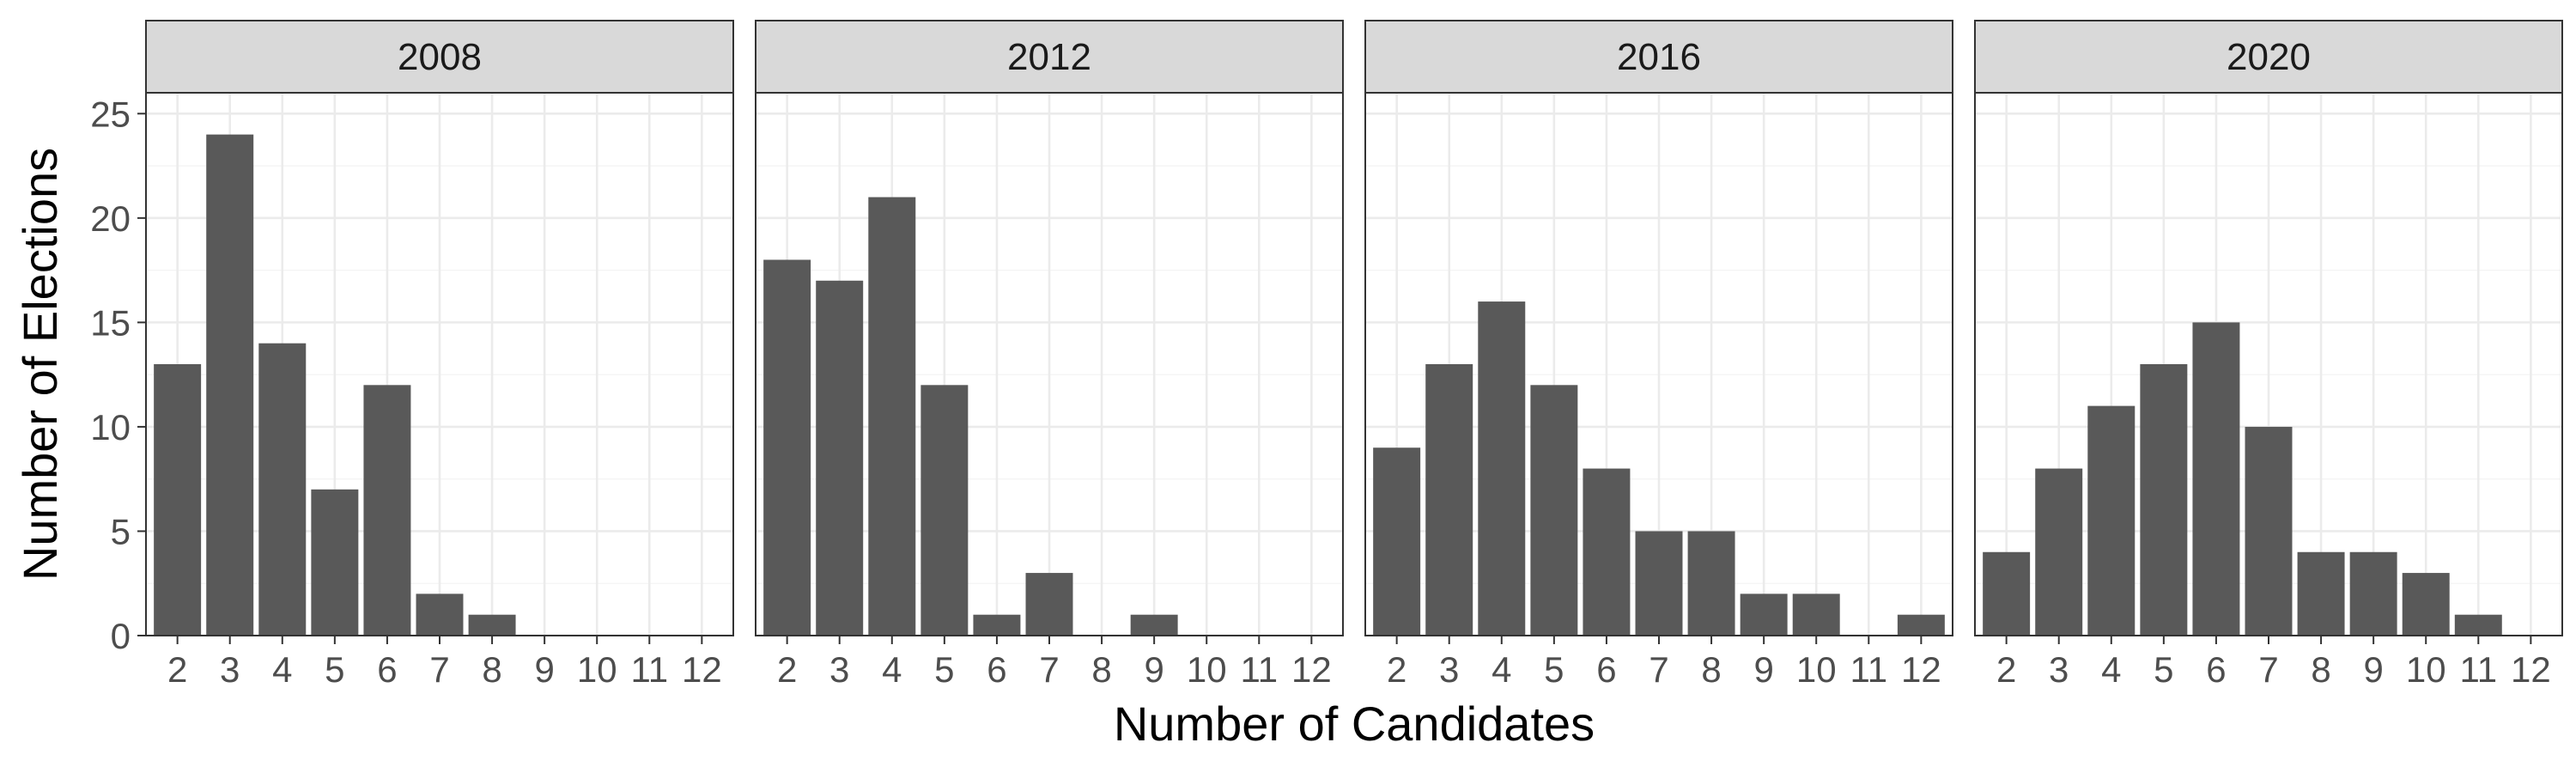 The height and width of the screenshot is (773, 2576). What do you see at coordinates (121, 636) in the screenshot?
I see `y-tick-label: 0` at bounding box center [121, 636].